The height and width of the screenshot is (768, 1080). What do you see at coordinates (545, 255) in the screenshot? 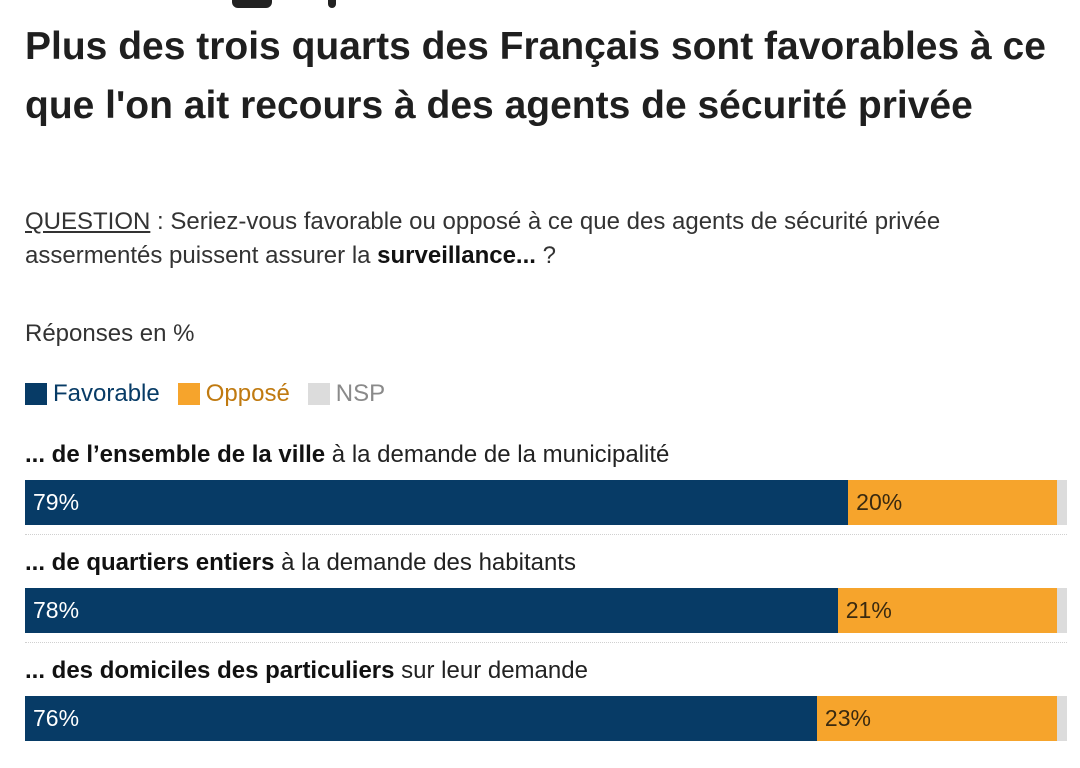
I see `question-end: ?` at bounding box center [545, 255].